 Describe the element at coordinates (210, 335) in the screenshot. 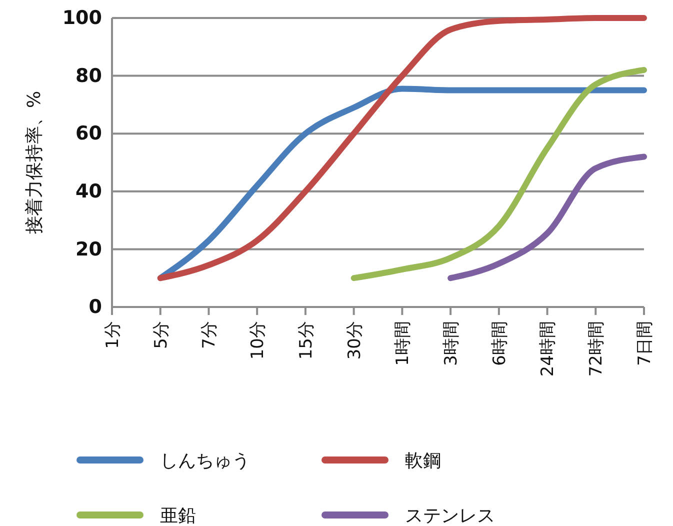

I see `x-tick-label: 7分` at that location.